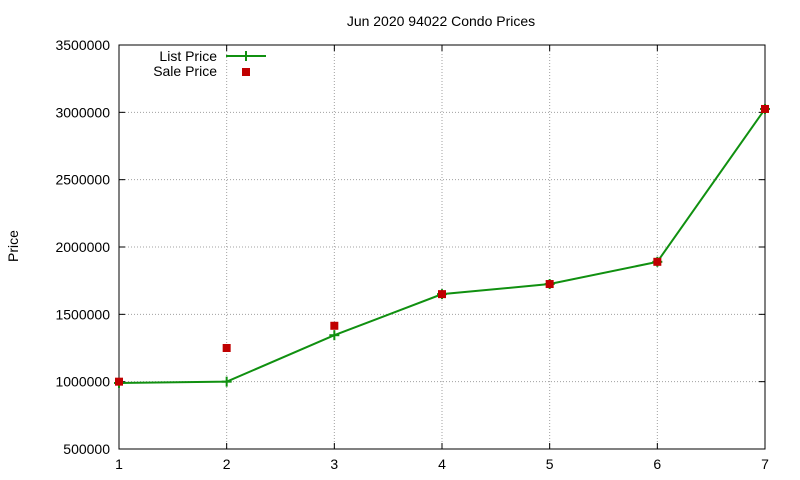 This screenshot has height=480, width=800. Describe the element at coordinates (657, 464) in the screenshot. I see `x-tick-label: 6` at that location.